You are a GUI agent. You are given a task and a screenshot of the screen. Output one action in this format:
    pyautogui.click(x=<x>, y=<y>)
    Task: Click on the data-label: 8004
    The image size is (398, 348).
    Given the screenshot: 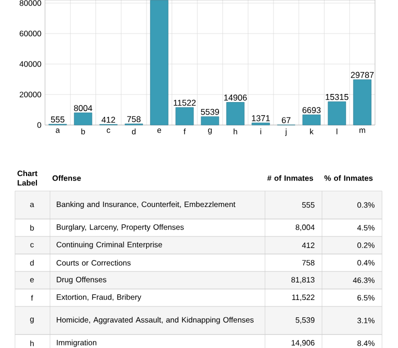 What is the action you would take?
    pyautogui.click(x=83, y=108)
    